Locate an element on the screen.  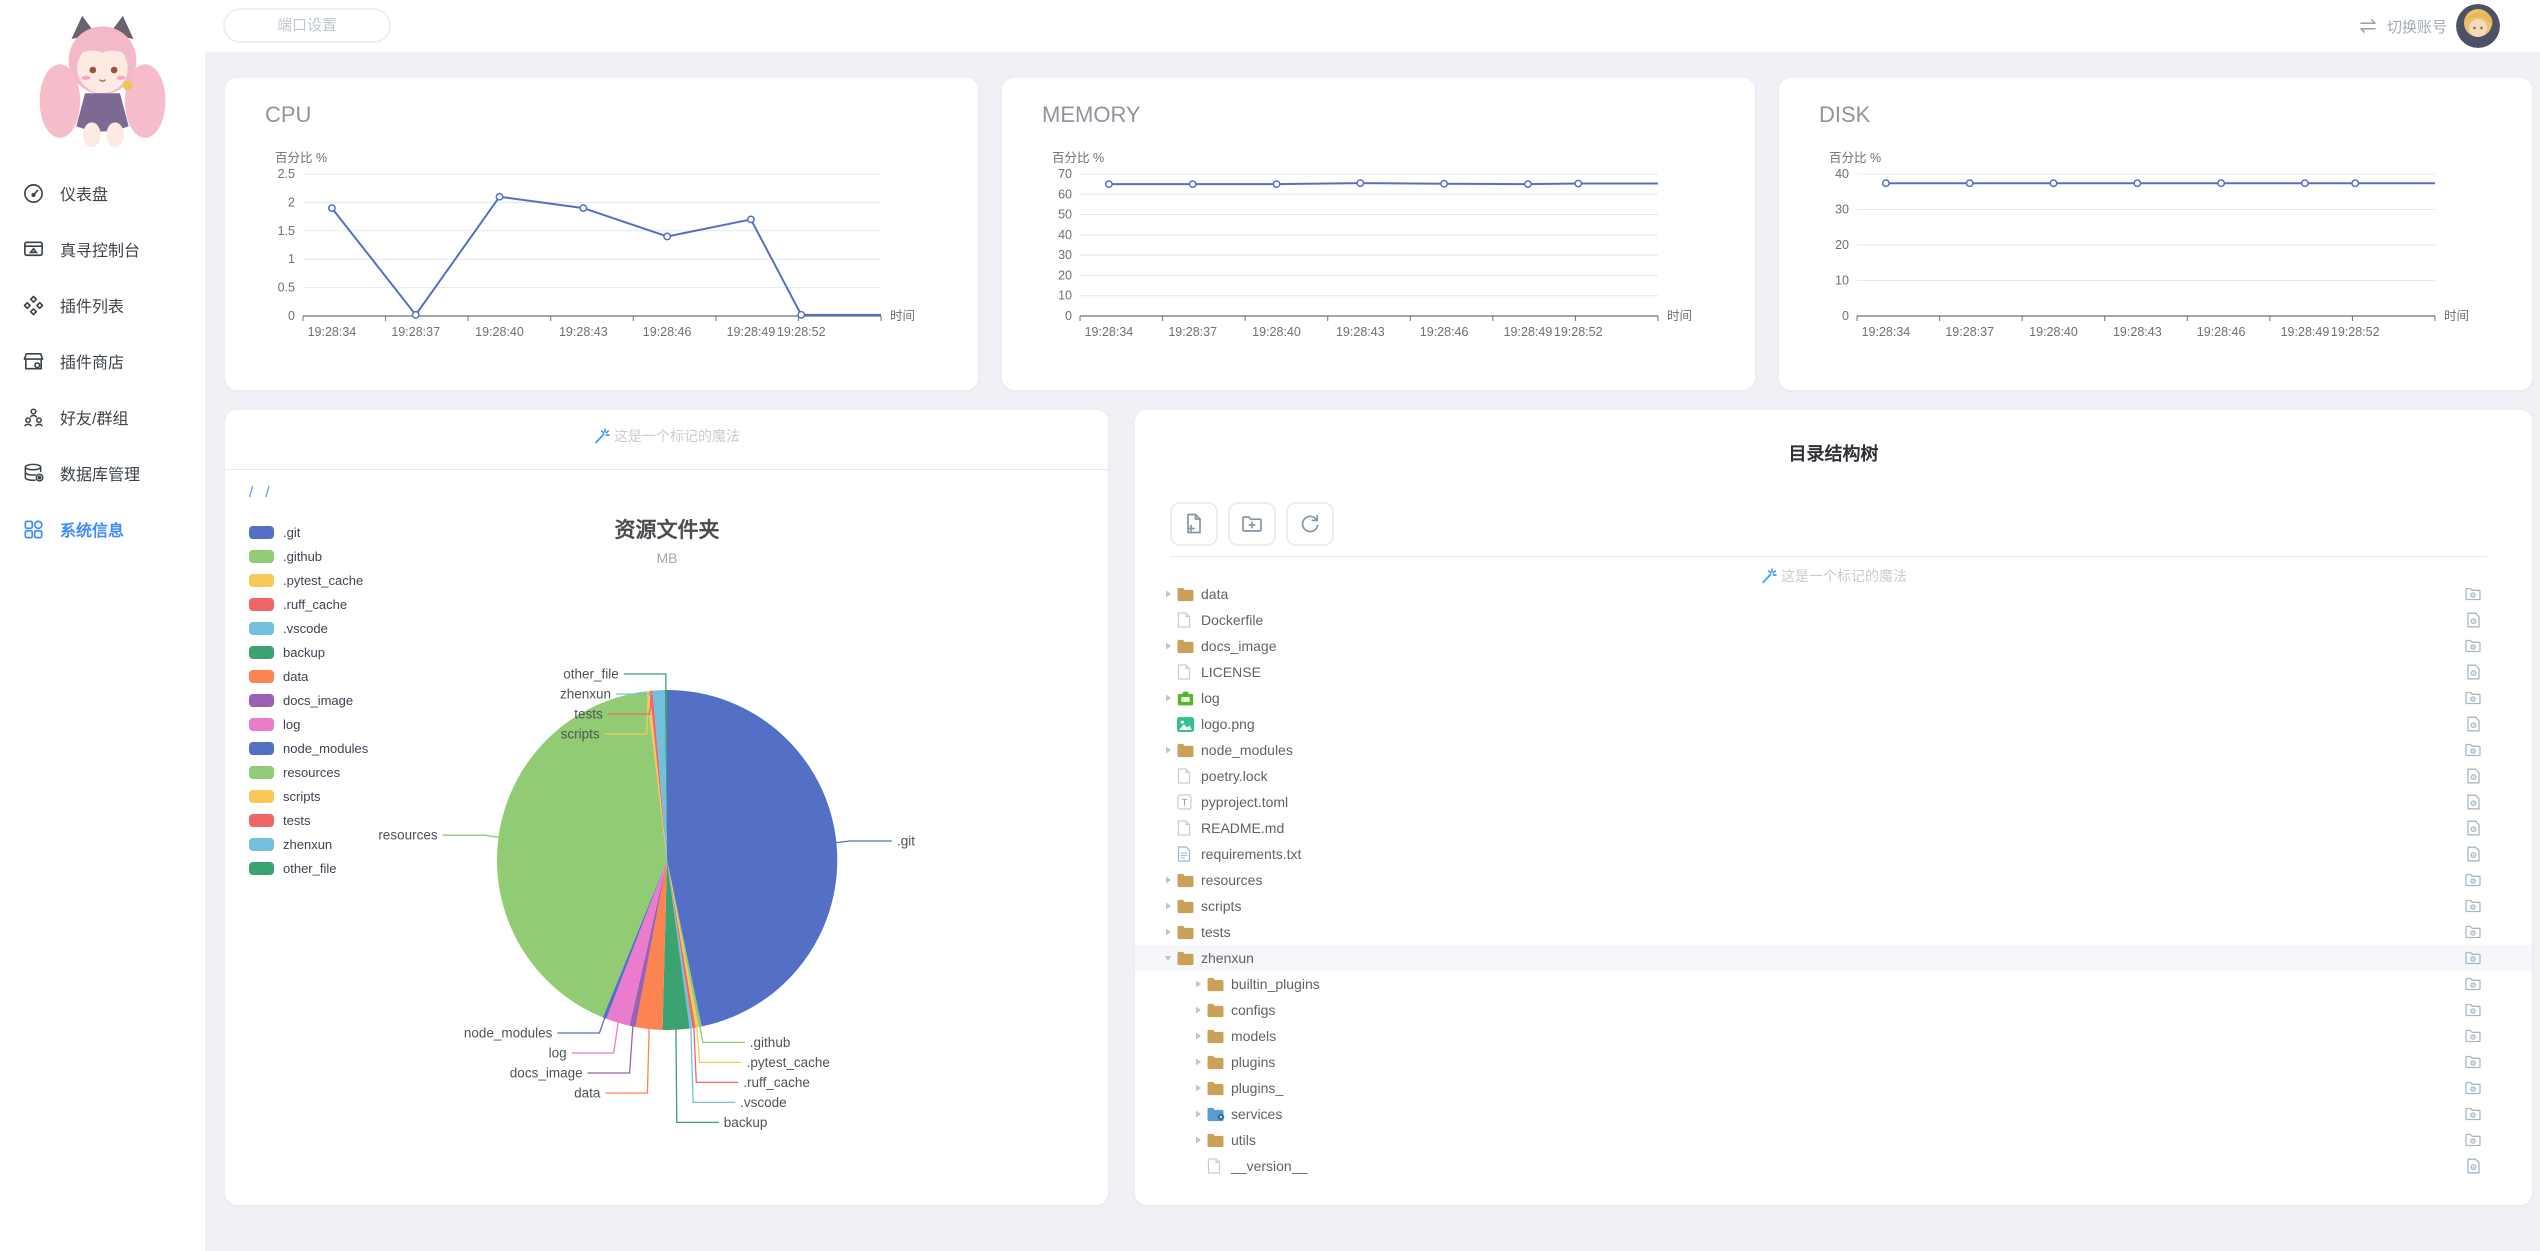
pie-slice-docs_image is located at coordinates (648, 943).